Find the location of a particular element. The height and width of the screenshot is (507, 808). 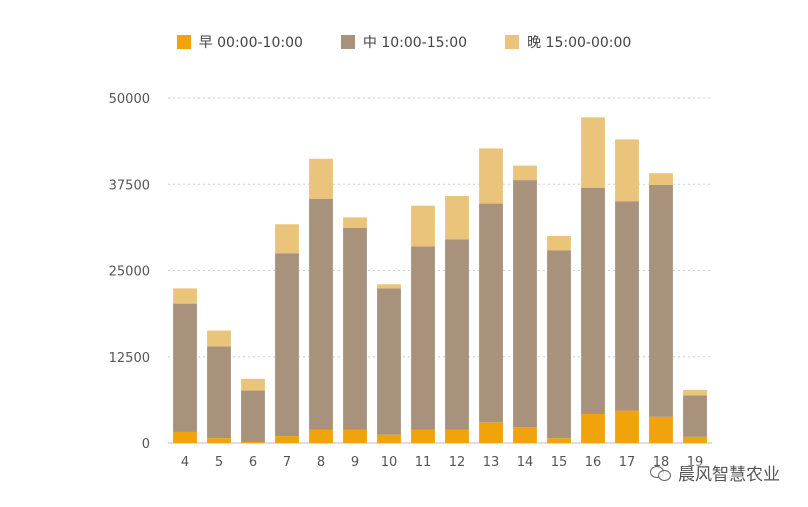

legend-label-evening: 晚 15:00-00:00 is located at coordinates (579, 43).